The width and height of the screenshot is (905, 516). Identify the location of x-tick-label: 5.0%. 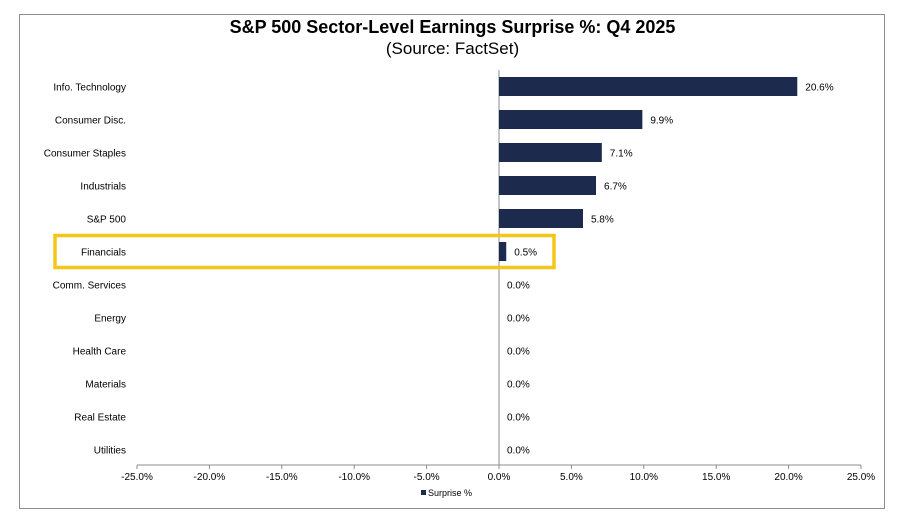
(571, 477).